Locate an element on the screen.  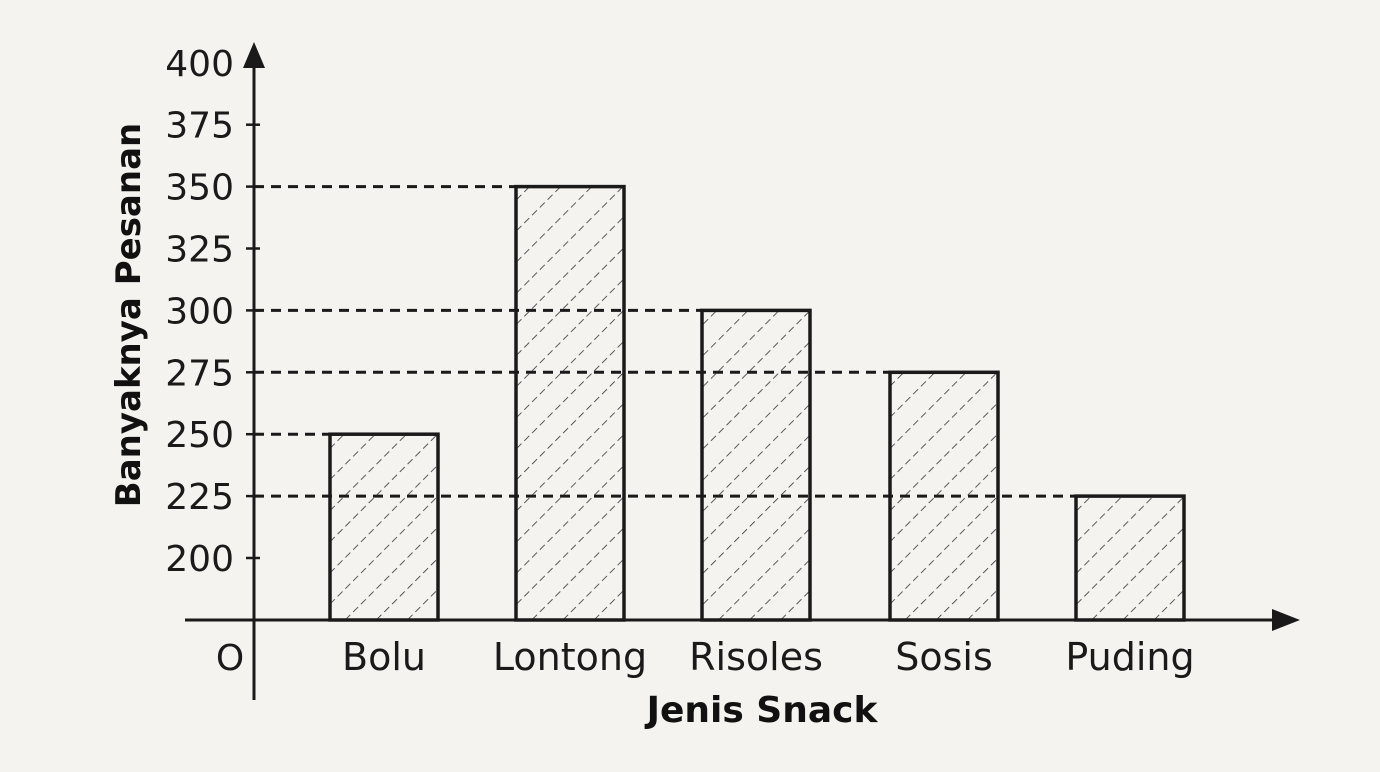
x-axis-arrow is located at coordinates (1286, 620).